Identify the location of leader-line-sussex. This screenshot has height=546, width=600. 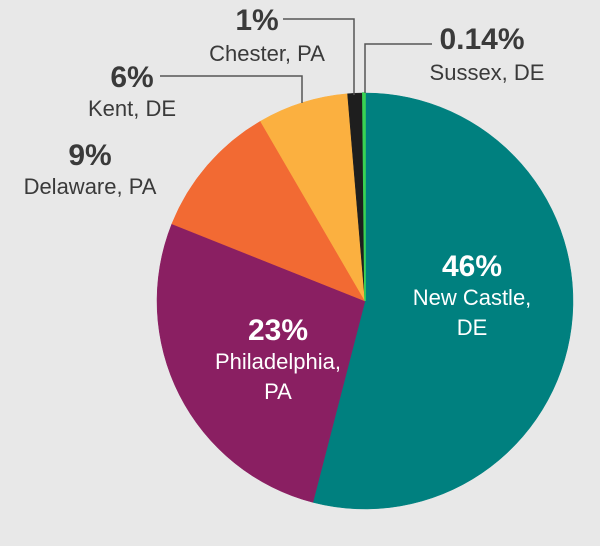
(398, 68).